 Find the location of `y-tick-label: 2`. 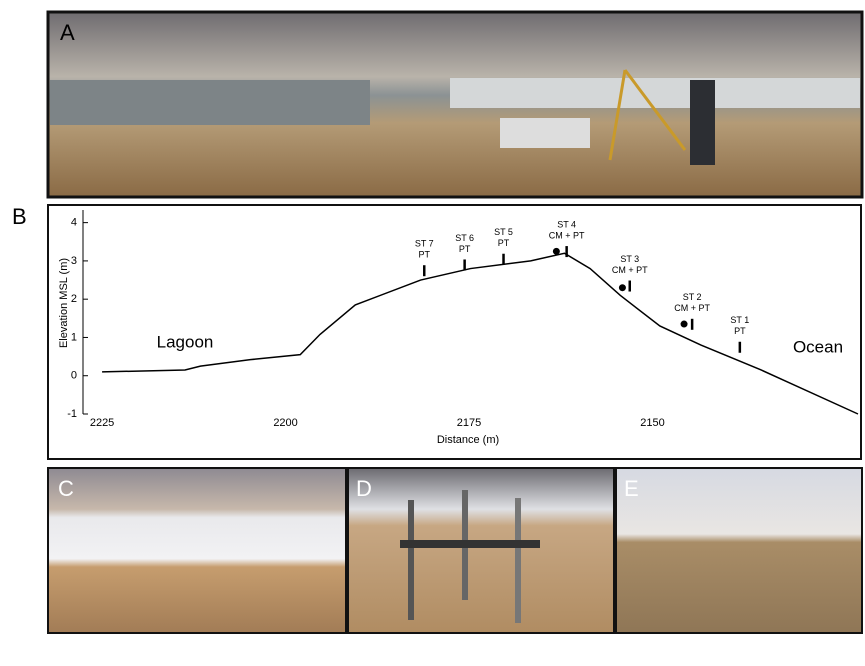

y-tick-label: 2 is located at coordinates (74, 299).